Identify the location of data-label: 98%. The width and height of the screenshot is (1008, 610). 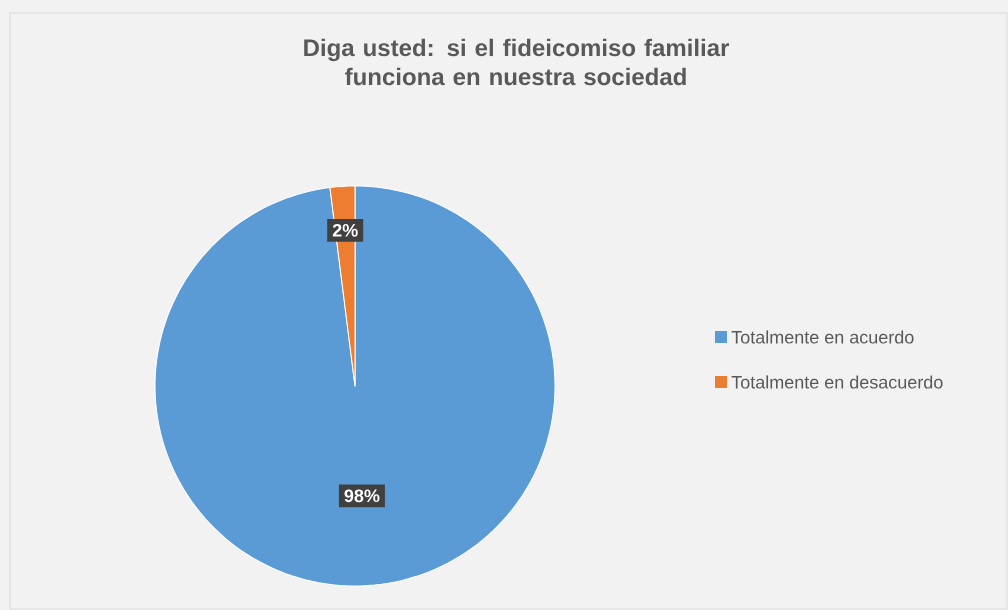
(362, 496).